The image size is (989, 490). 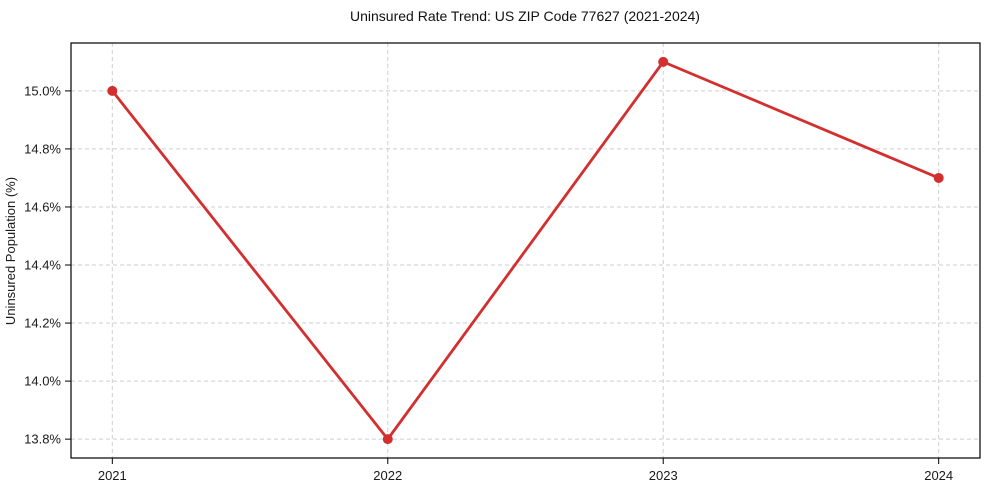 I want to click on y-axis-label: Uninsured Population (%), so click(x=10, y=251).